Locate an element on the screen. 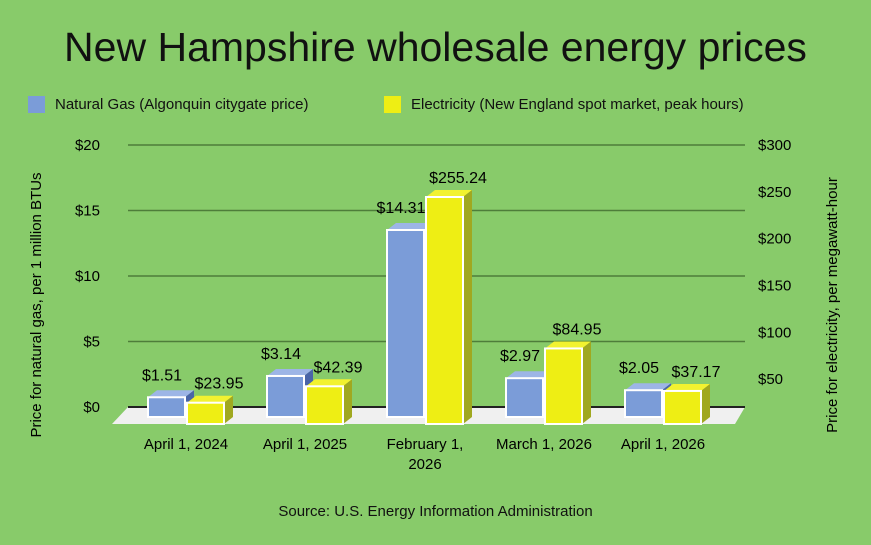  x-tick-label: April 1, 2025 is located at coordinates (305, 444).